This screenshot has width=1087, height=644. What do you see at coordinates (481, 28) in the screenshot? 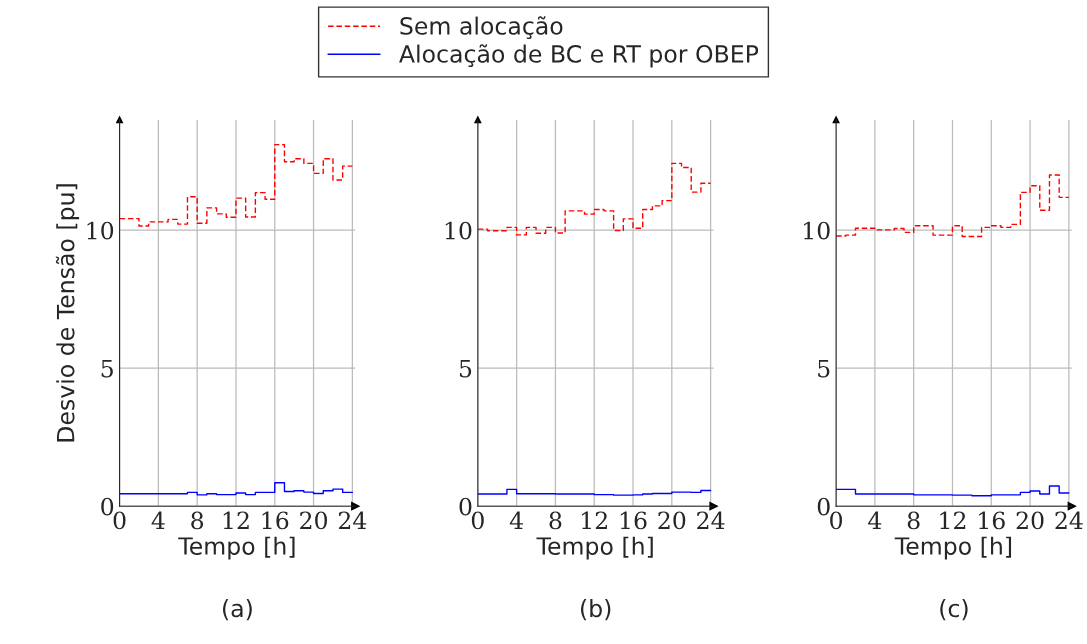
I see `legend-label: Sem alocação` at bounding box center [481, 28].